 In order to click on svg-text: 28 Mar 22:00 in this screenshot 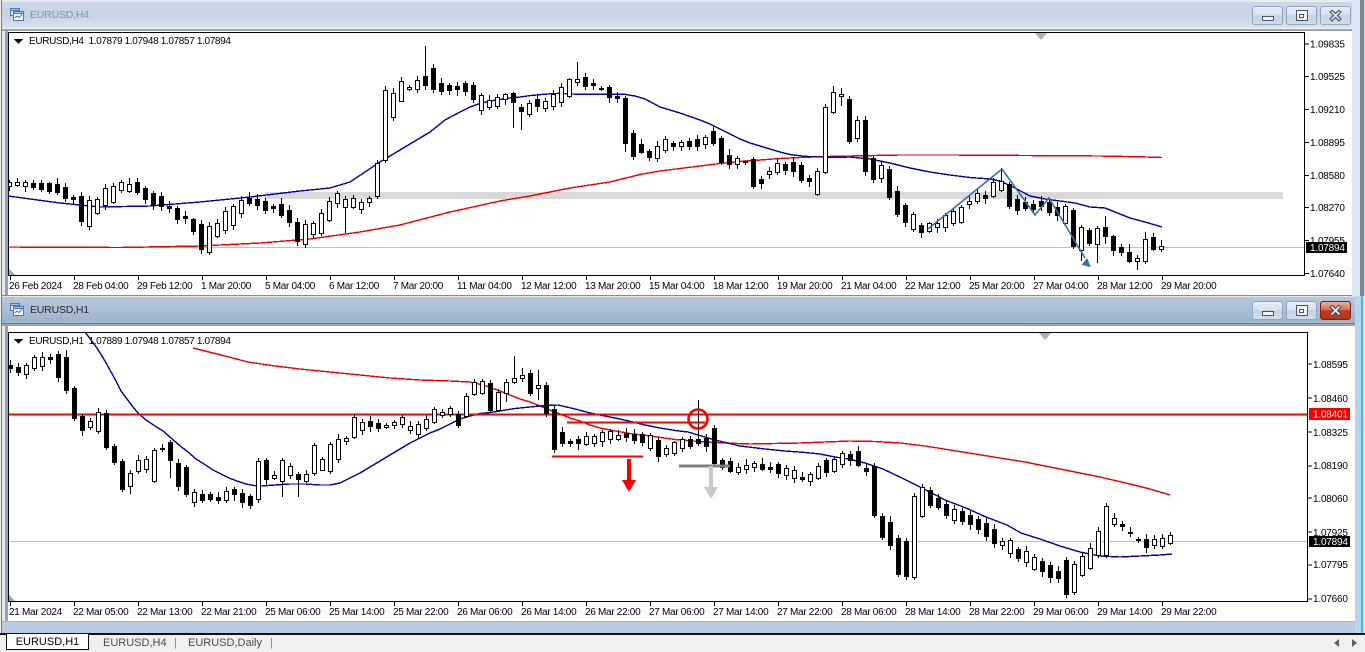, I will do `click(997, 612)`.